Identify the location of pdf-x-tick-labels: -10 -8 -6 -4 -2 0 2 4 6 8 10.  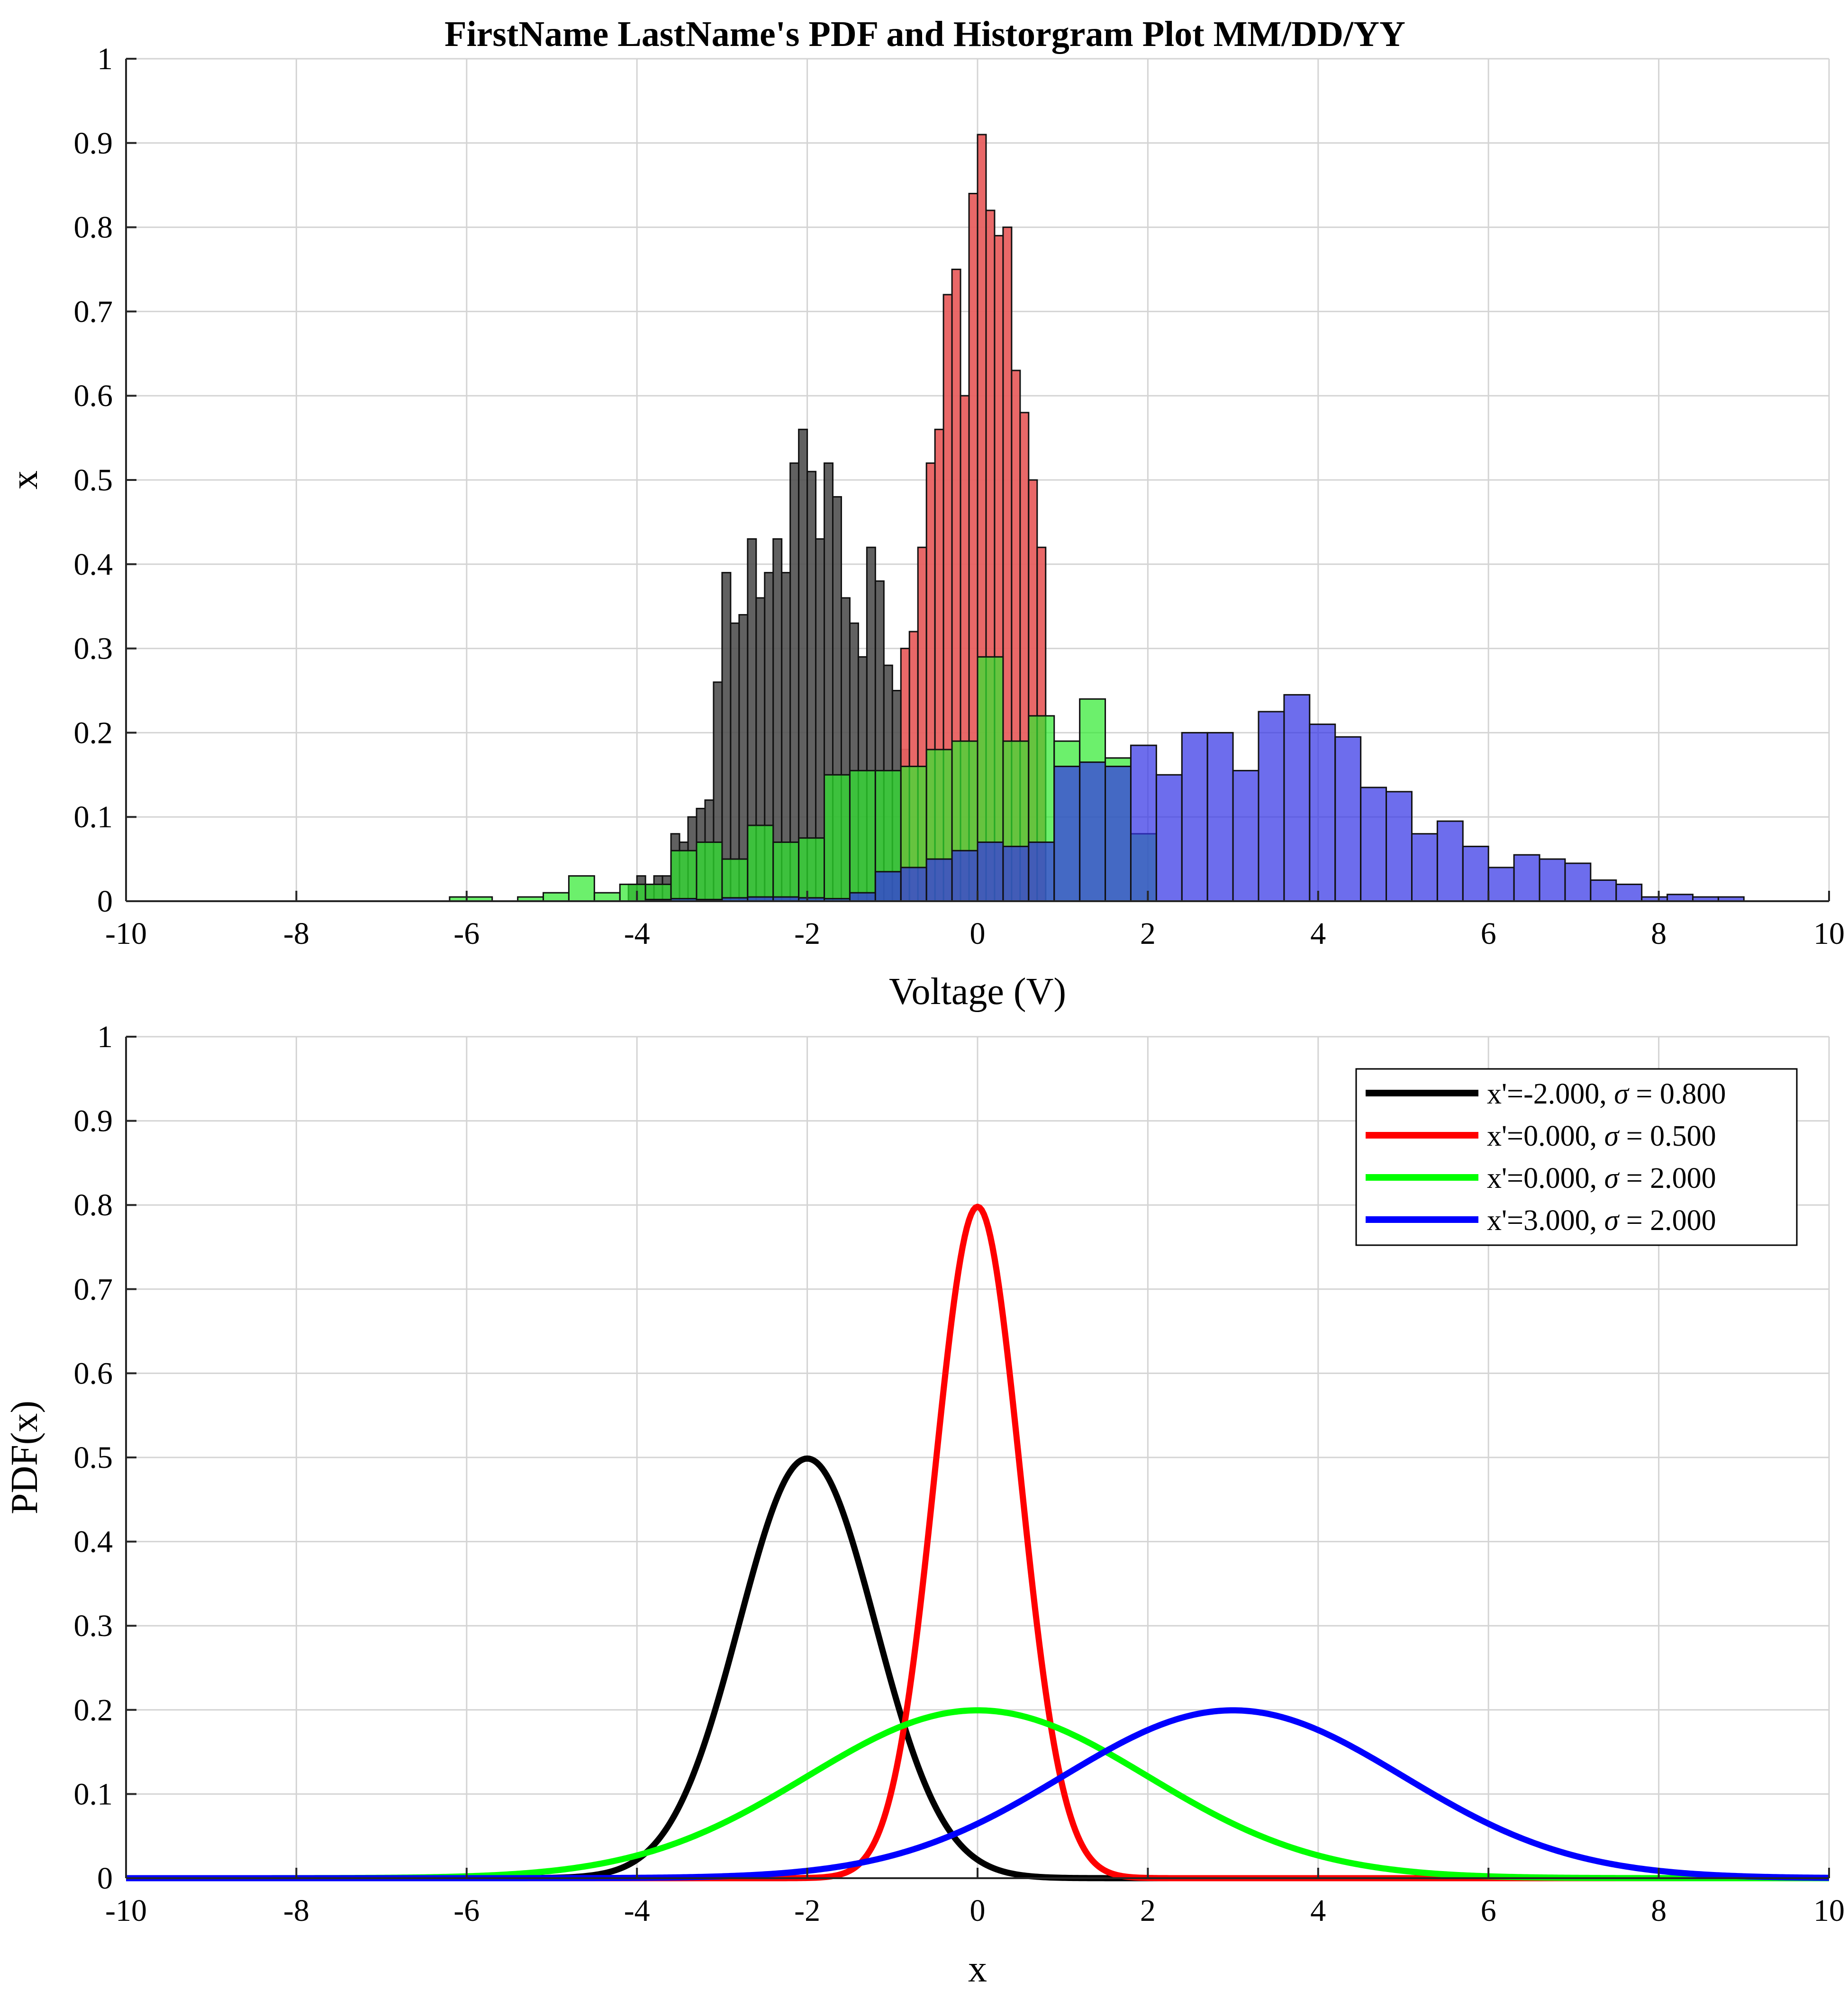
(975, 1910).